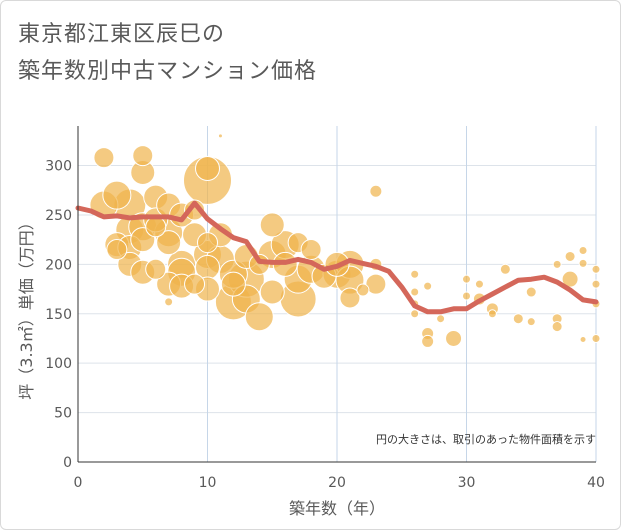 This screenshot has width=621, height=530. Describe the element at coordinates (208, 483) in the screenshot. I see `x-tick-label: 10` at that location.